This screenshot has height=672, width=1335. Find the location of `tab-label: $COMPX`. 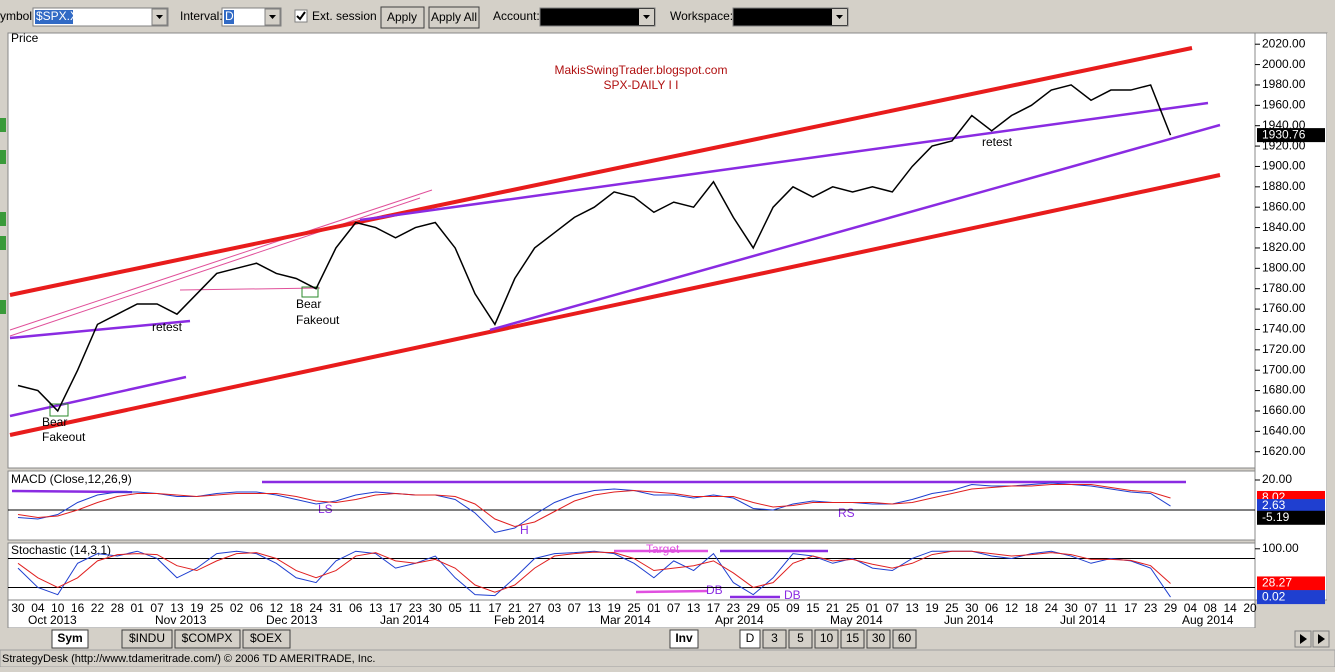

tab-label: $COMPX is located at coordinates (207, 638).